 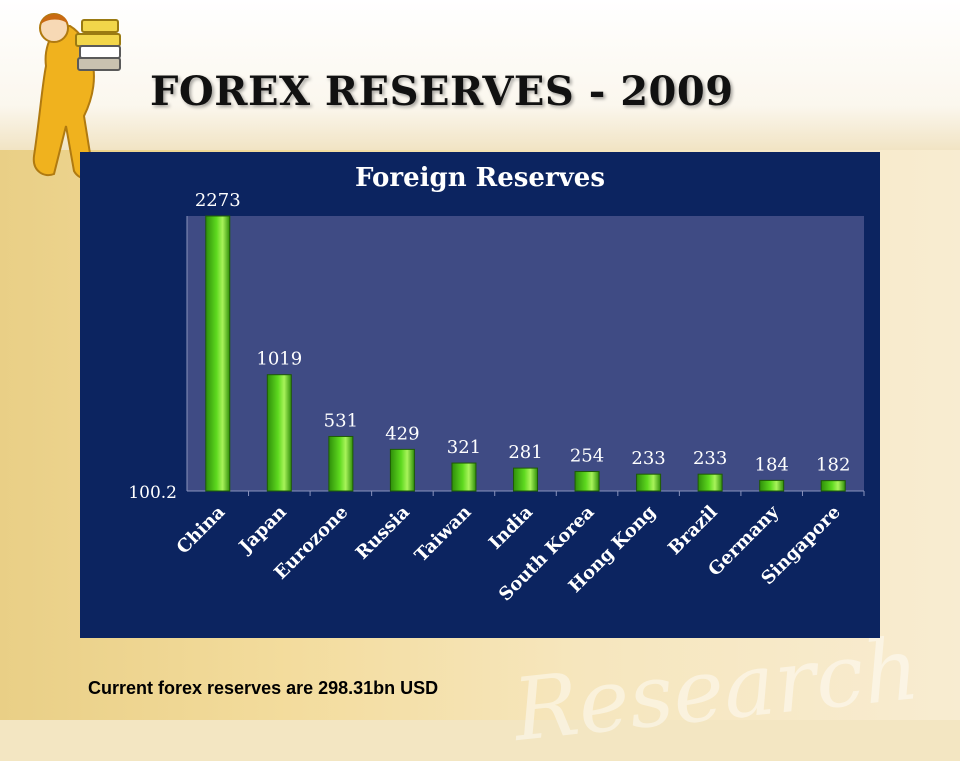 What do you see at coordinates (201, 529) in the screenshot?
I see `category-label: China` at bounding box center [201, 529].